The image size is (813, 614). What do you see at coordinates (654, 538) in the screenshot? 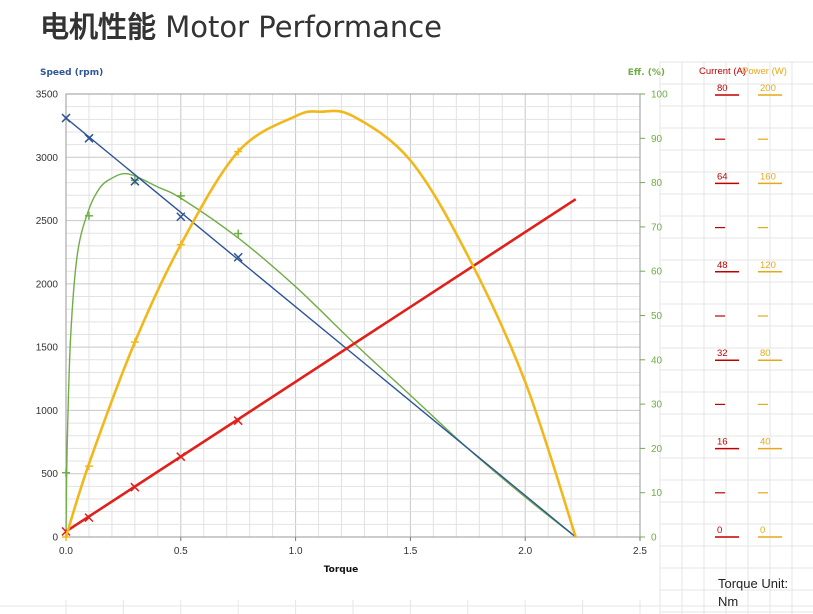
I see `eff-tick-label: 0` at bounding box center [654, 538].